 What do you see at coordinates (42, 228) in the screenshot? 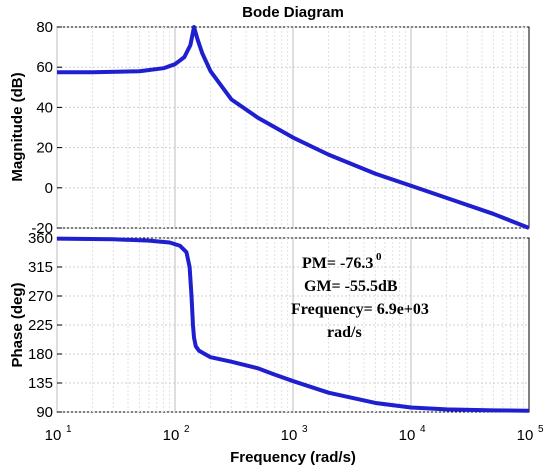
I see `mag-y-tick-label: -20` at bounding box center [42, 228].